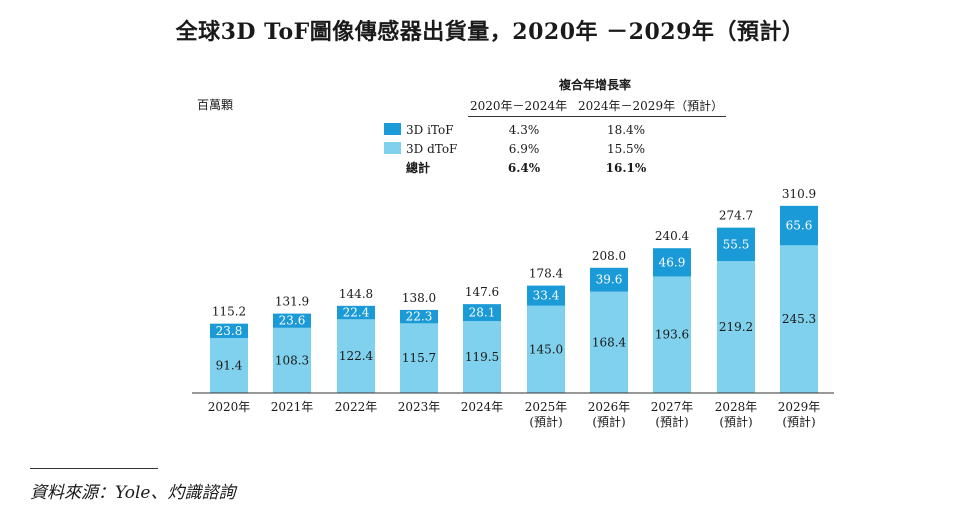  I want to click on label-dtof-7: 193.6, so click(672, 335).